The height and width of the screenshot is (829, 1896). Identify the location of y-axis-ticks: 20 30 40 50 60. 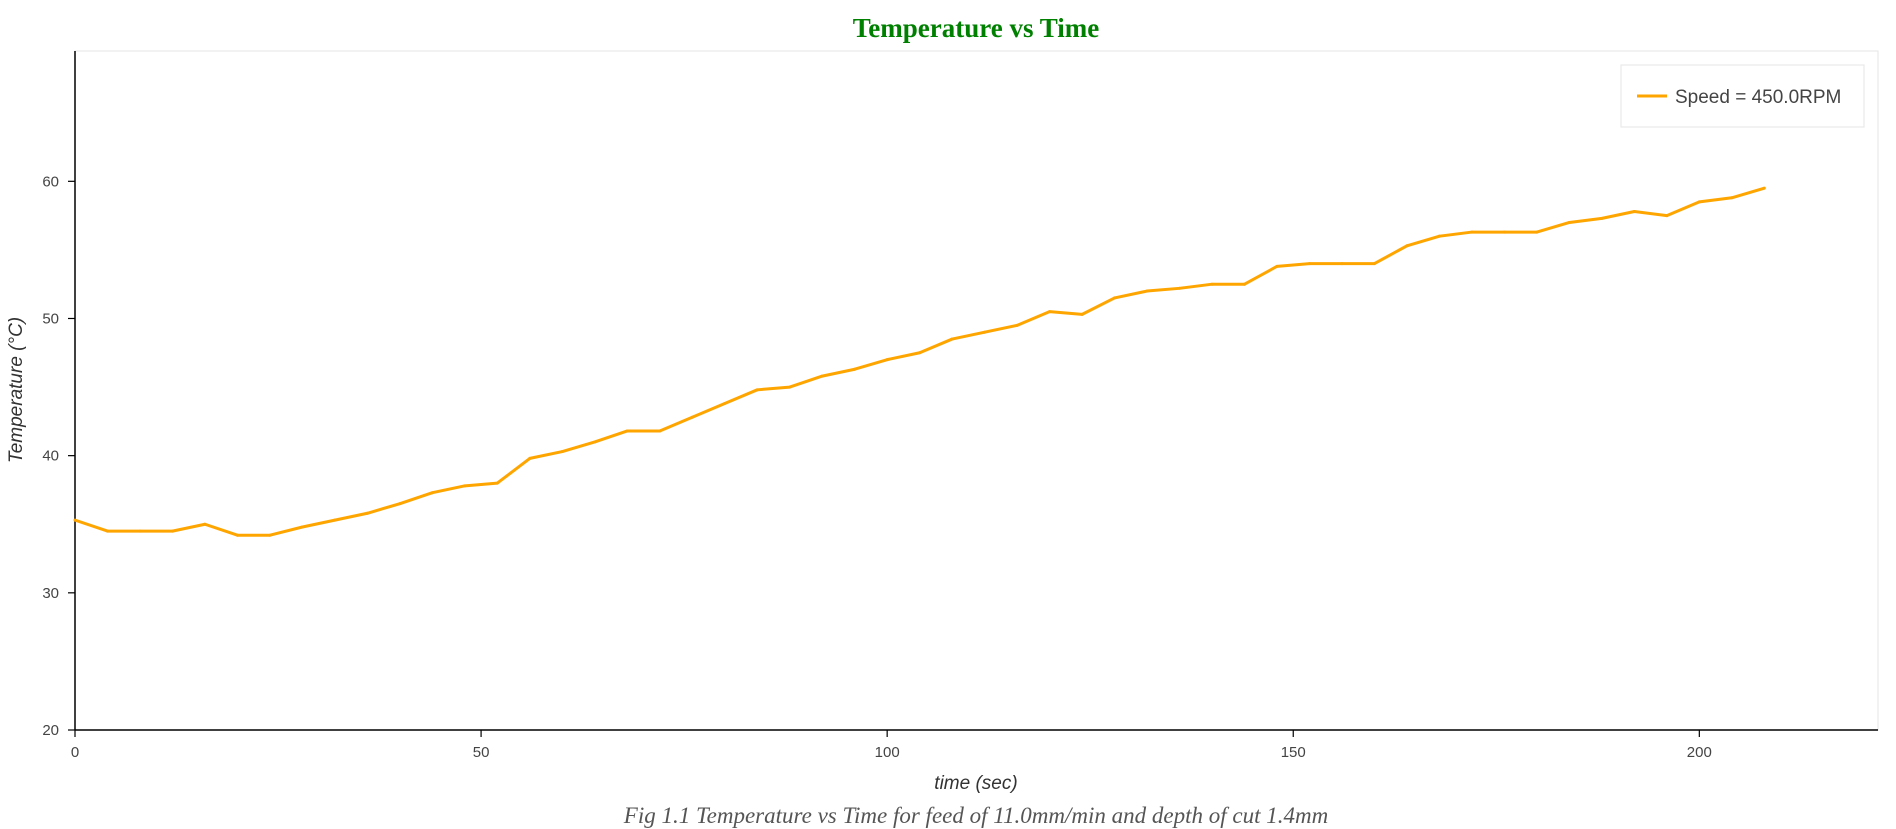
(58, 456).